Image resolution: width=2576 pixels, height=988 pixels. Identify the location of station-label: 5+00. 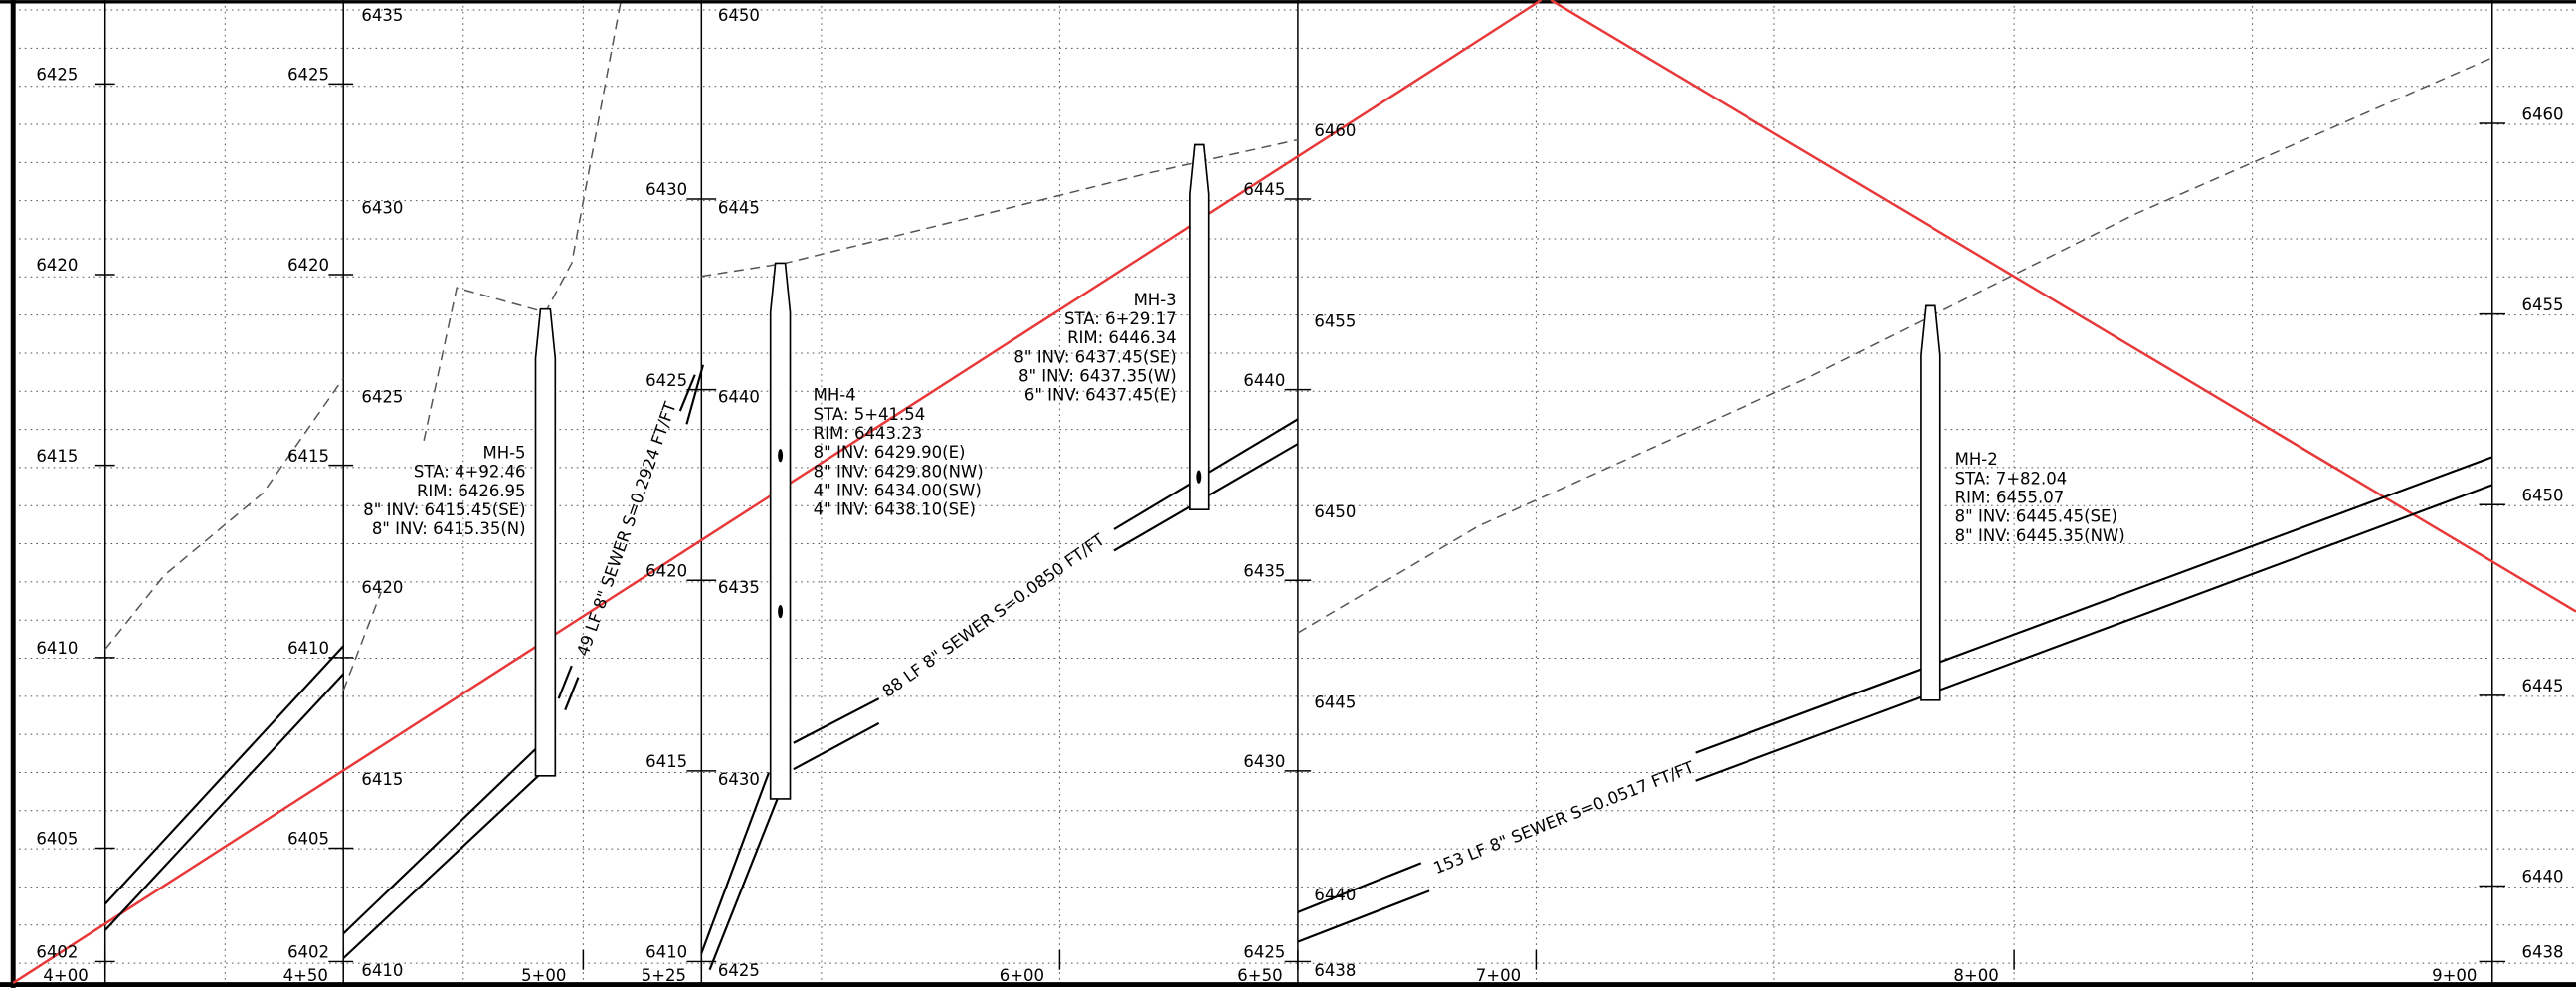
(543, 976).